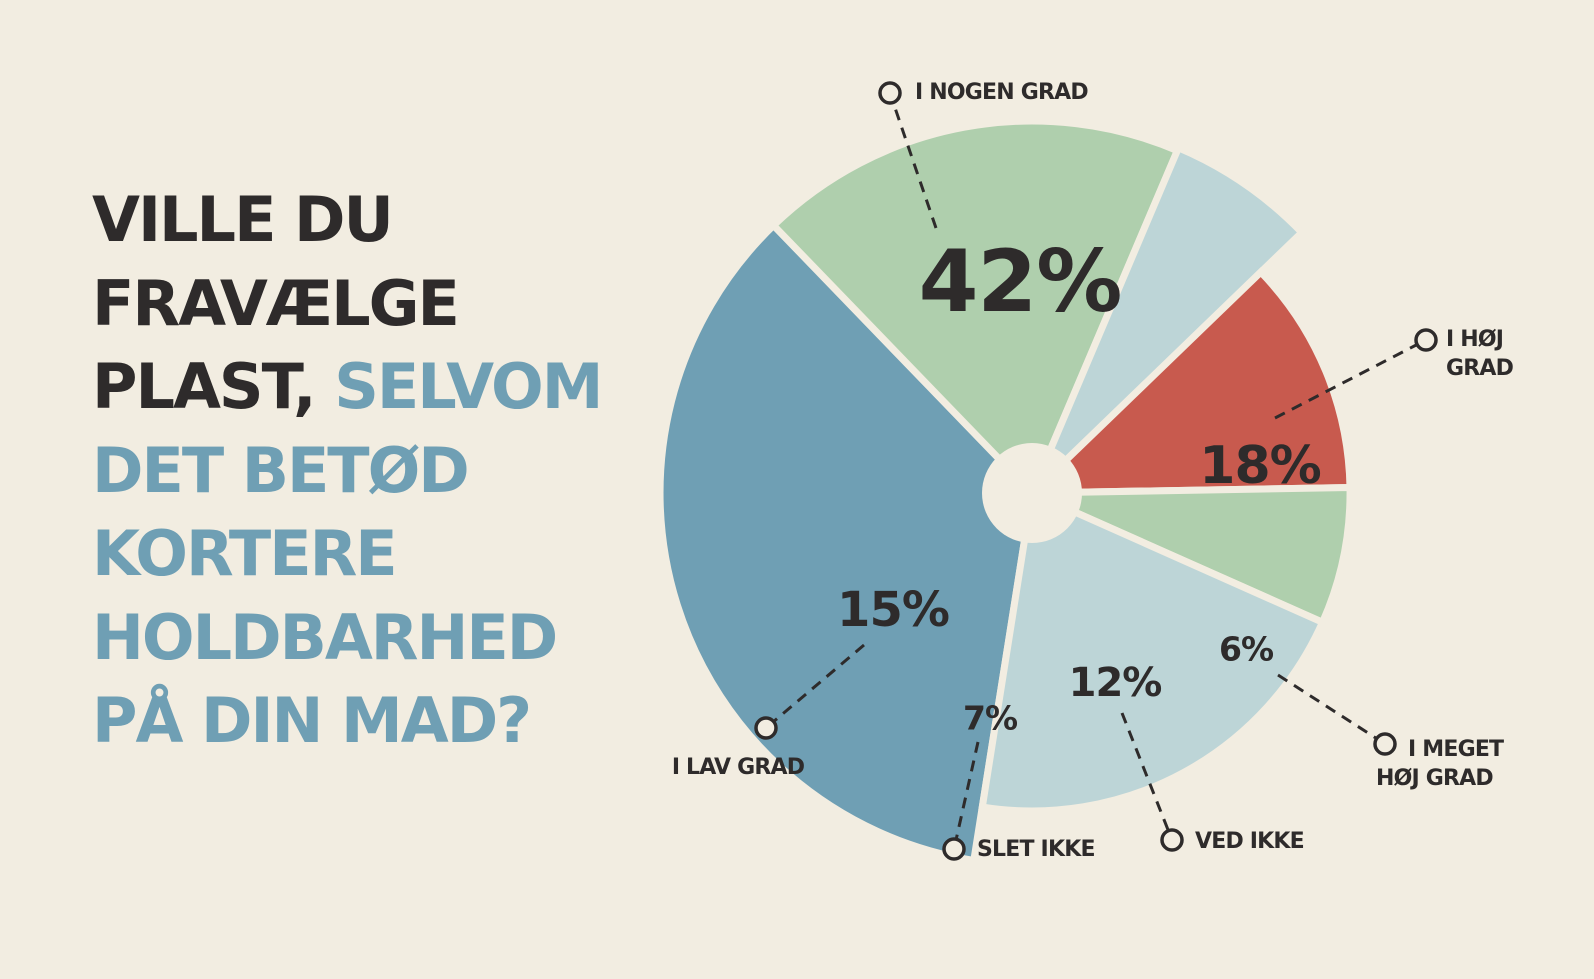 This screenshot has height=979, width=1594. I want to click on leader-marker-i-lav-grad, so click(766, 728).